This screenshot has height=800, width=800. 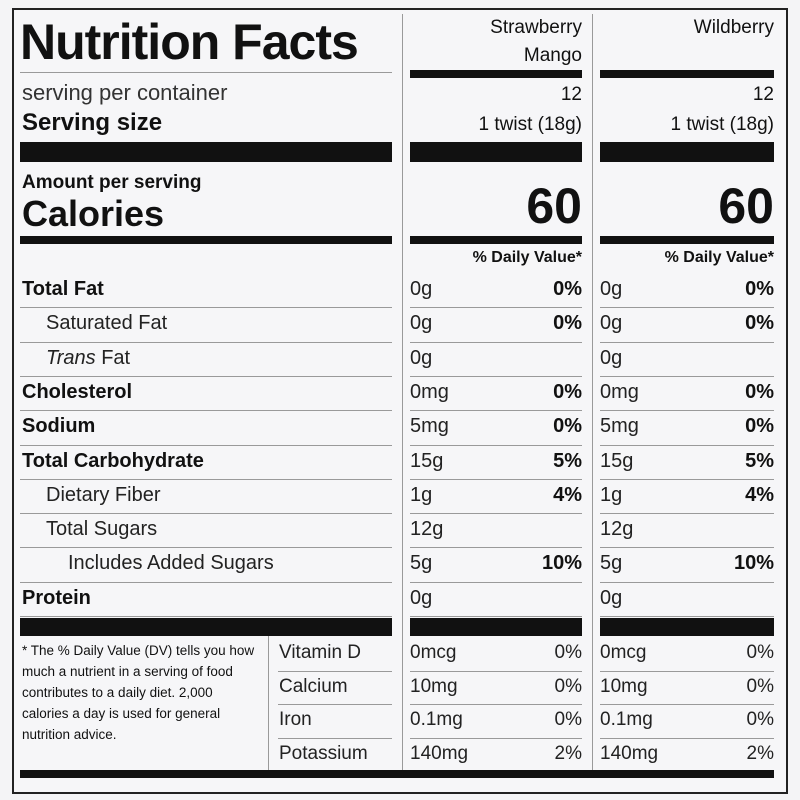 What do you see at coordinates (617, 529) in the screenshot?
I see `column-2-amount: 12g` at bounding box center [617, 529].